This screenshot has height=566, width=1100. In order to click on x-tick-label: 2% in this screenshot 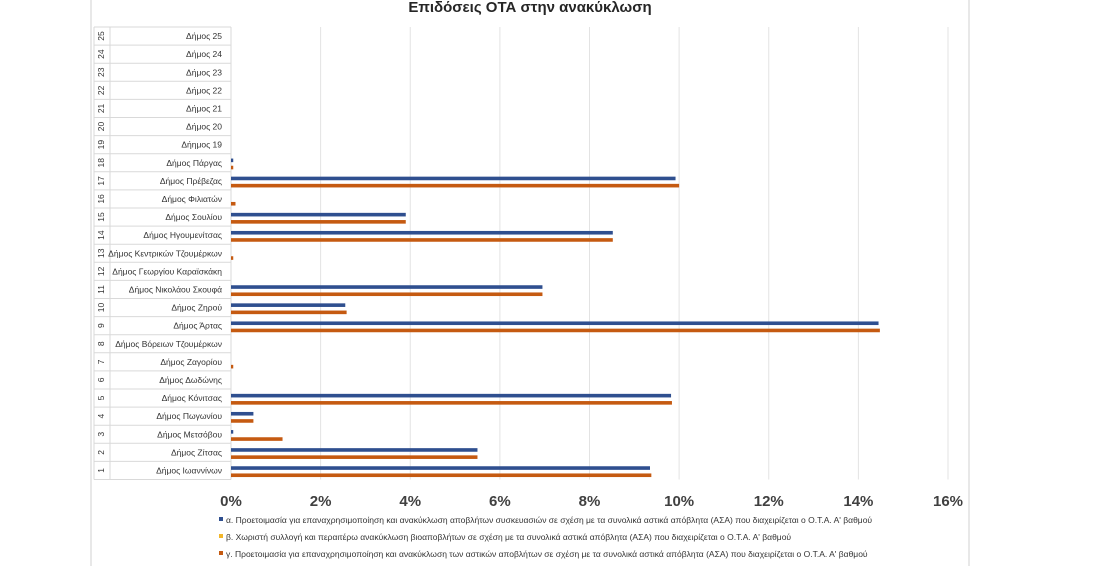, I will do `click(321, 501)`.